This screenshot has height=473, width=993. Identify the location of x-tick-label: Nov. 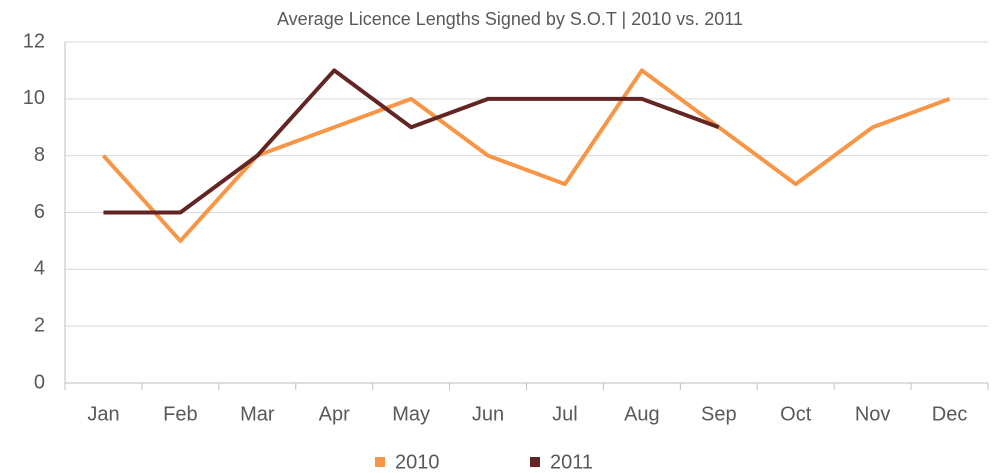
(873, 414).